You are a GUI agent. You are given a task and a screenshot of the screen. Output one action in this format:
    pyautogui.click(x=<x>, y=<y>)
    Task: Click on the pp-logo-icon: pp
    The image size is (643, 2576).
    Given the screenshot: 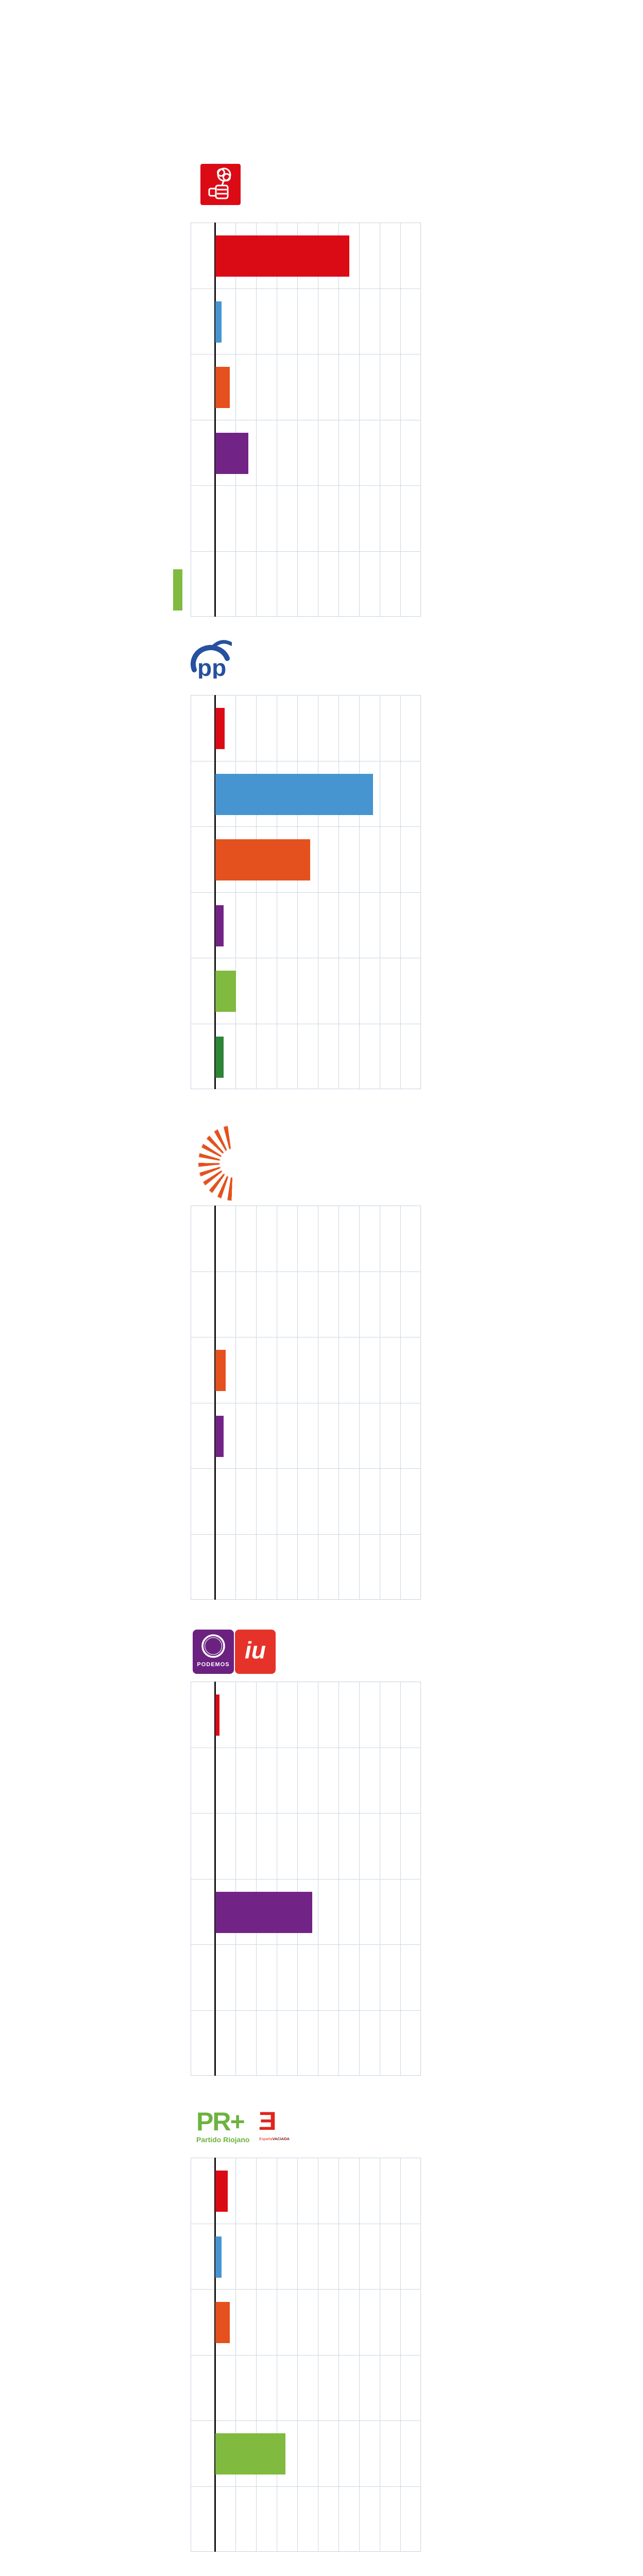 What is the action you would take?
    pyautogui.click(x=208, y=659)
    